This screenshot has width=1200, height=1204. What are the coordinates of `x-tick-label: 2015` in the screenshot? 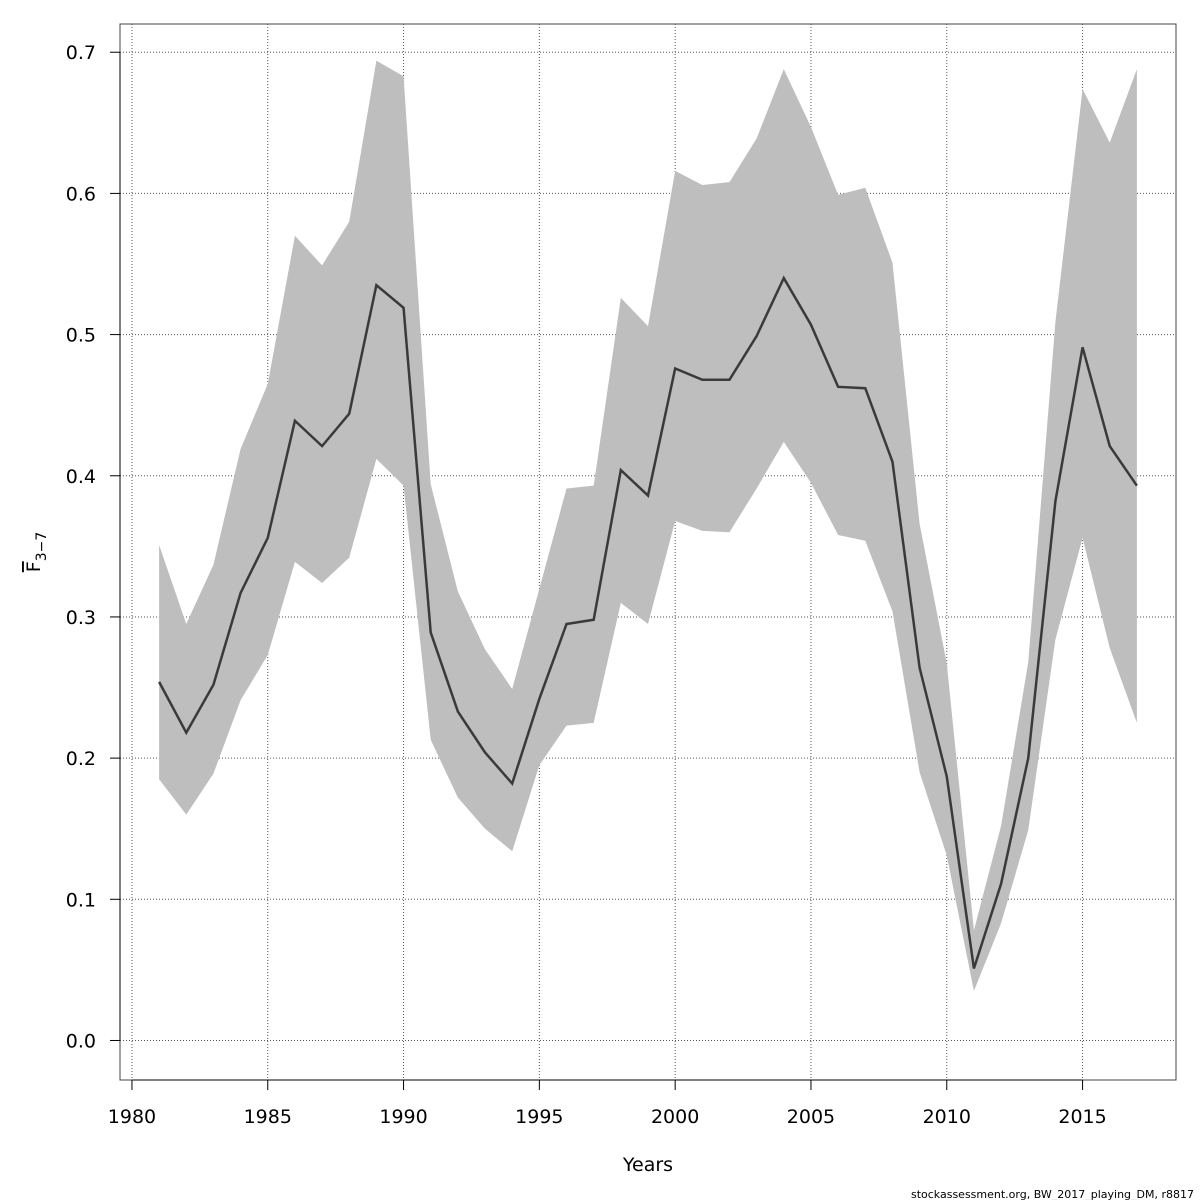 It's located at (1082, 1117).